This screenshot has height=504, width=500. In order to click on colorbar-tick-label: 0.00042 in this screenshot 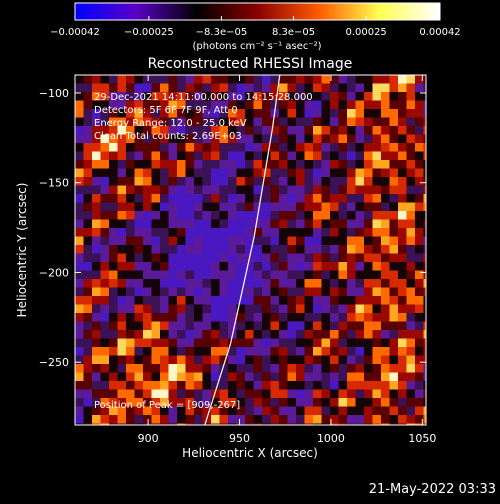, I will do `click(439, 32)`.